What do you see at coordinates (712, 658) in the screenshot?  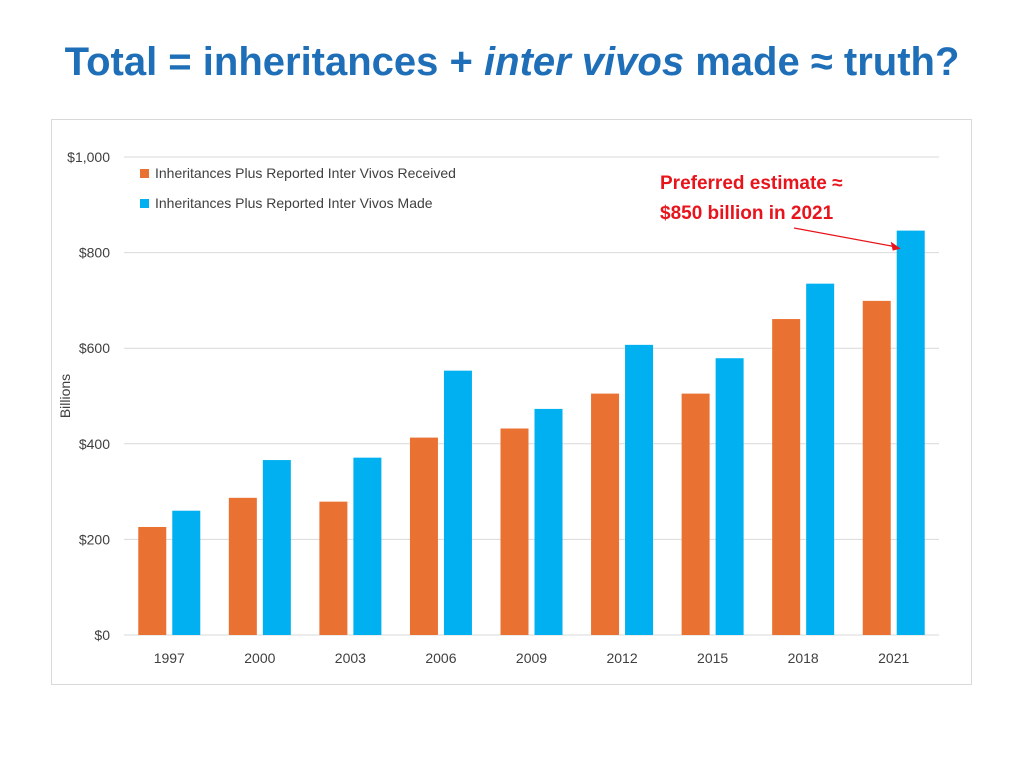 I see `x-tick-label: 2015` at bounding box center [712, 658].